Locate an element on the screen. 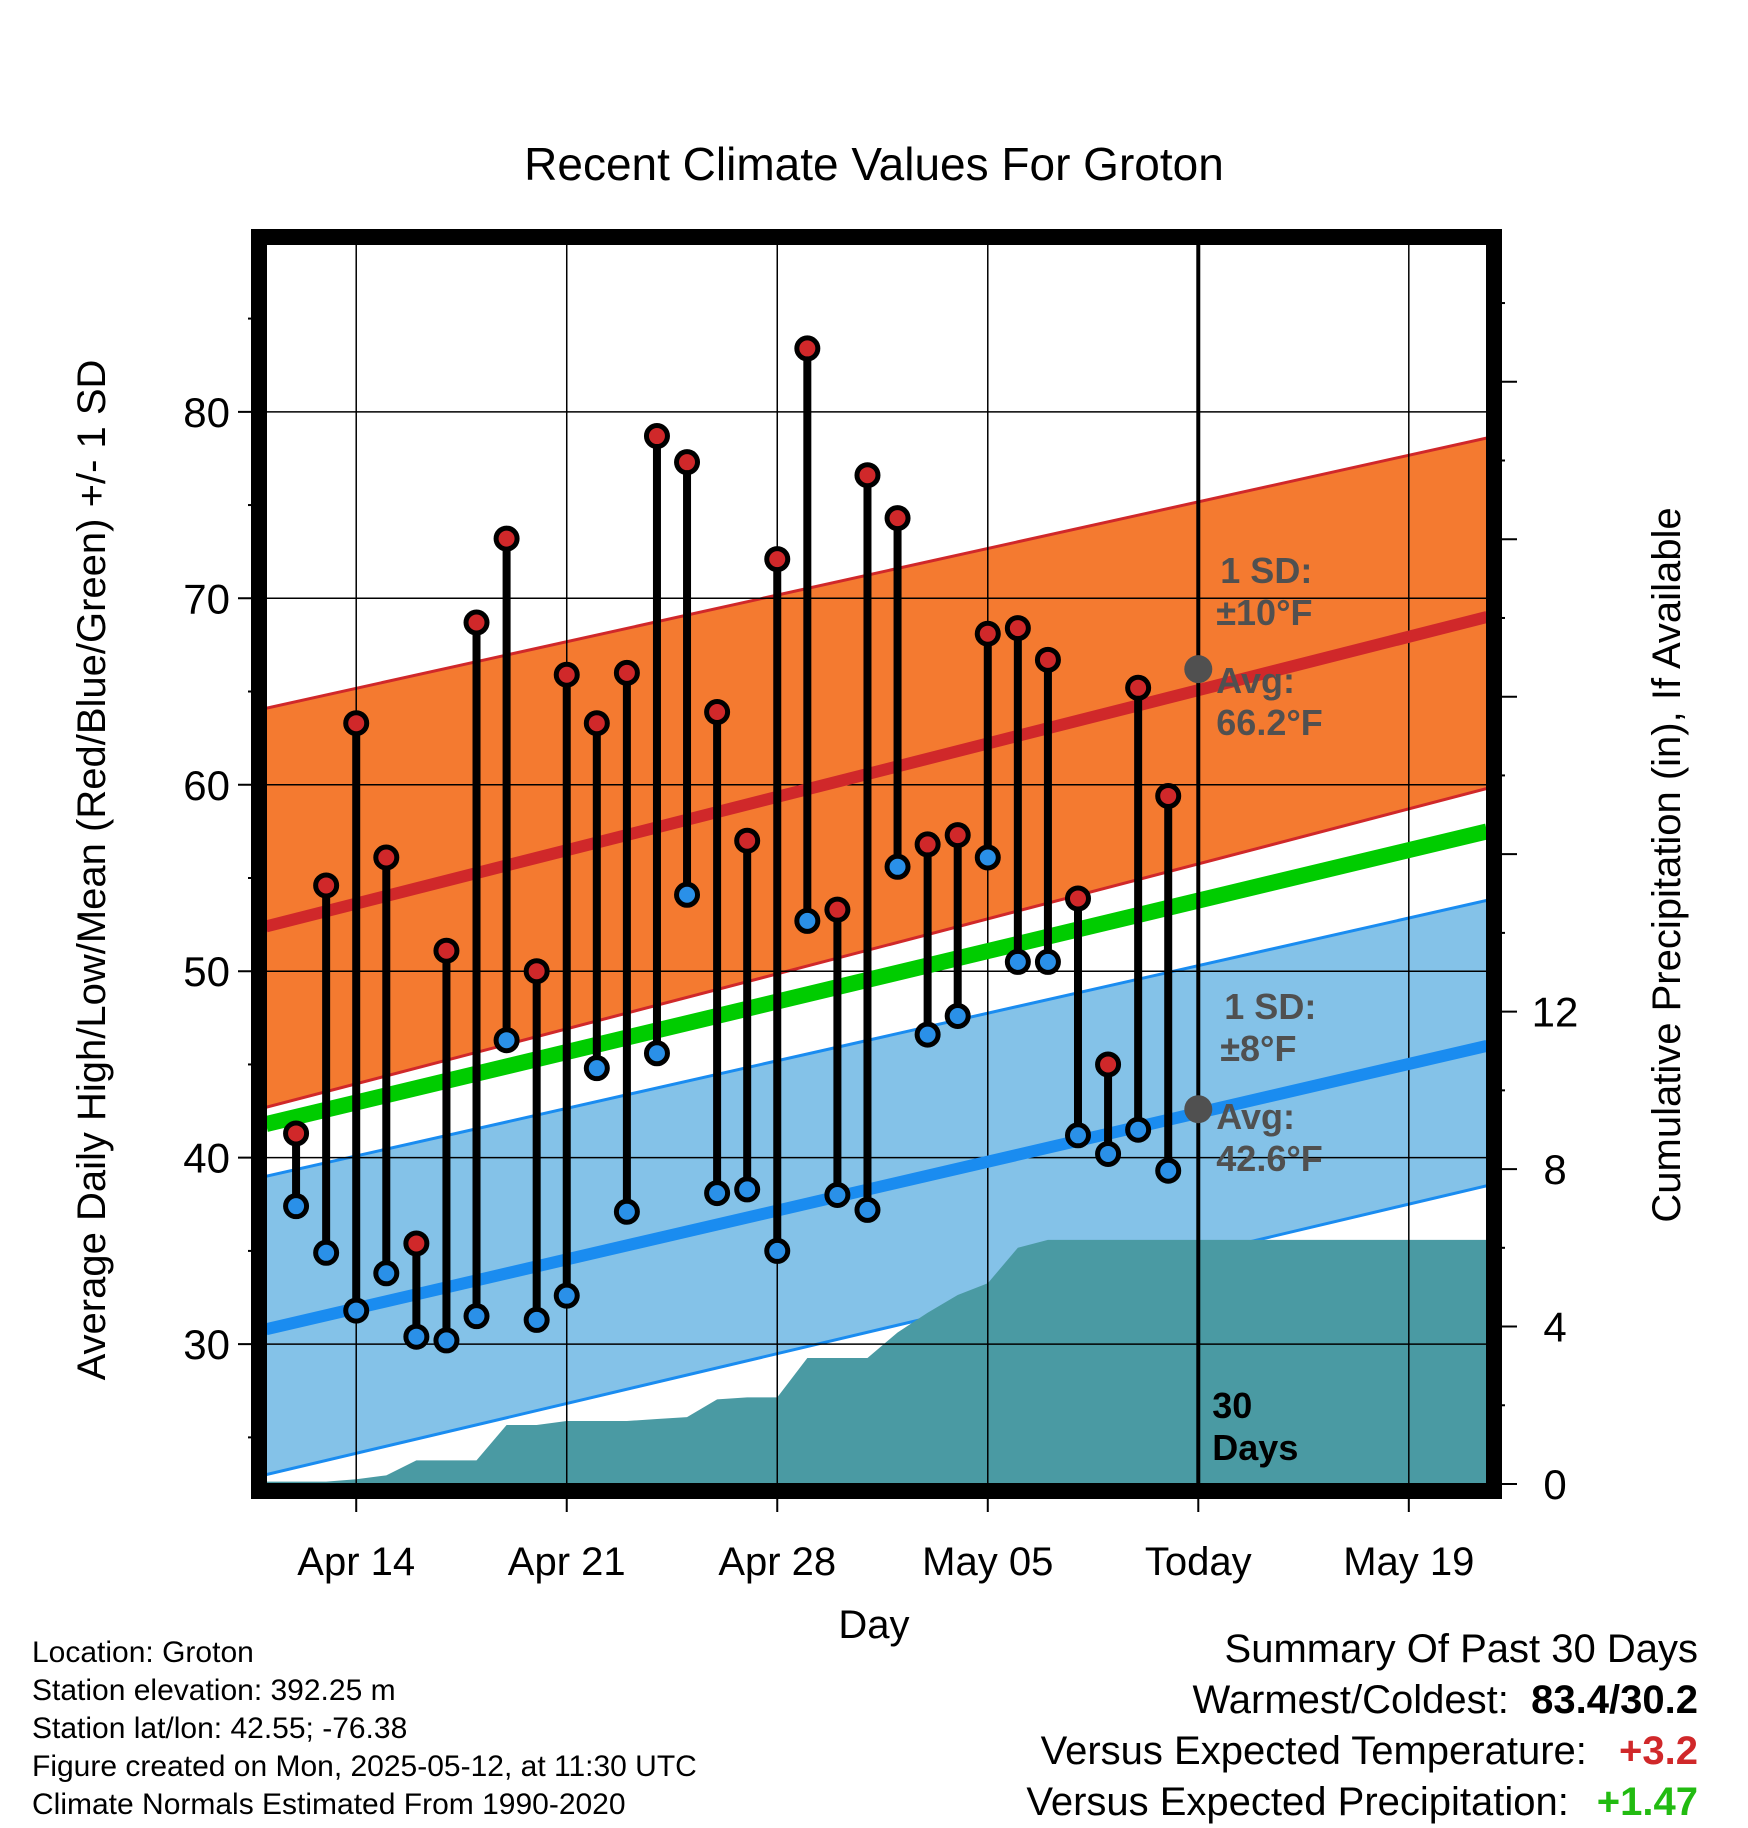 Image resolution: width=1748 pixels, height=1828 pixels. normals-text: Climate Normals Estimated From 1990-2020 is located at coordinates (329, 1804).